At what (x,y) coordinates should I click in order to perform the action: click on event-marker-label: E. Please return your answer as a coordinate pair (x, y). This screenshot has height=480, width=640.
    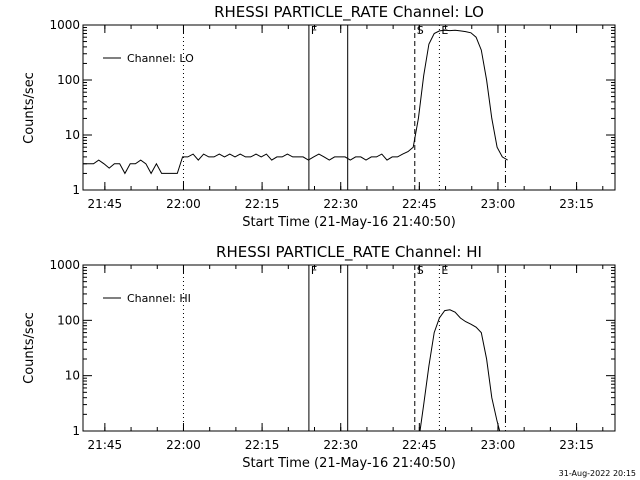
    Looking at the image, I should click on (444, 270).